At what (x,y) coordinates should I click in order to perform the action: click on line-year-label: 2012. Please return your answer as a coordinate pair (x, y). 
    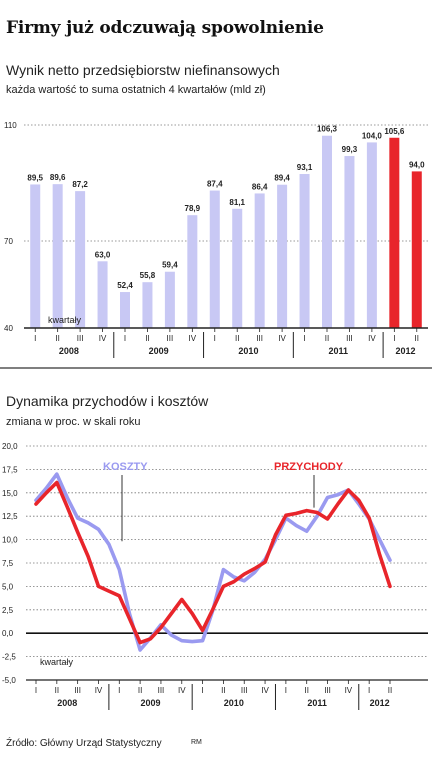
    Looking at the image, I should click on (380, 703).